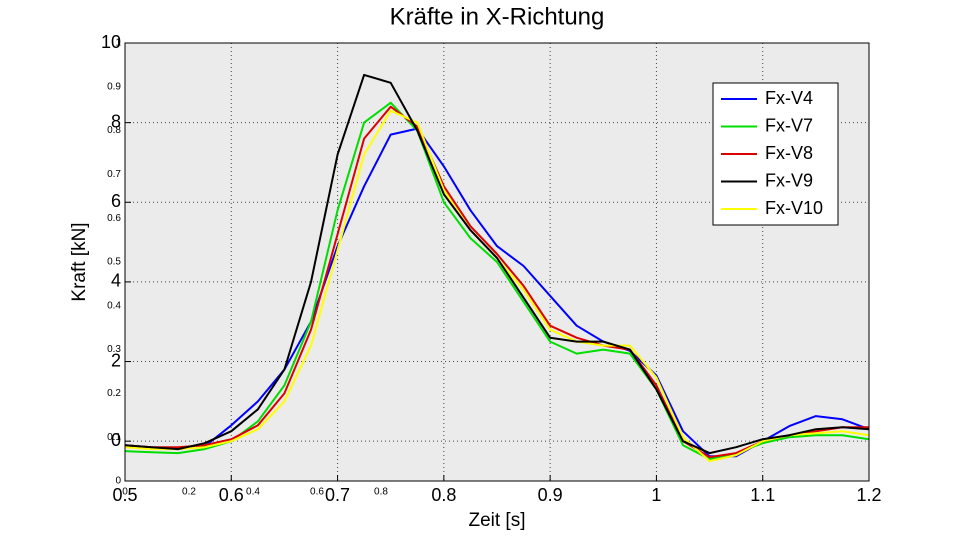  I want to click on ghost-y-tick-label: 0.6, so click(114, 218).